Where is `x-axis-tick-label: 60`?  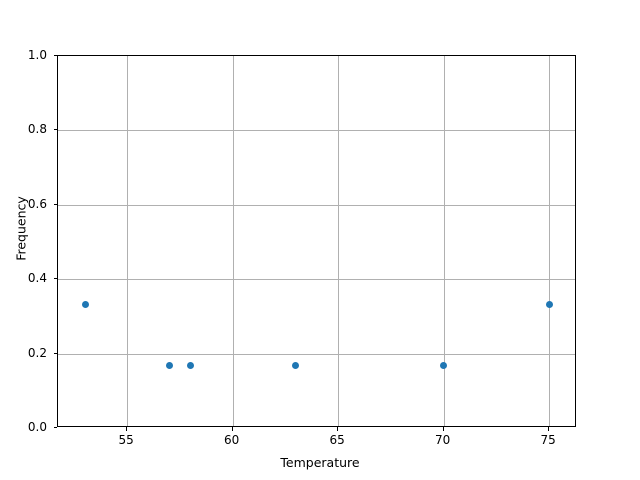 x-axis-tick-label: 60 is located at coordinates (232, 440).